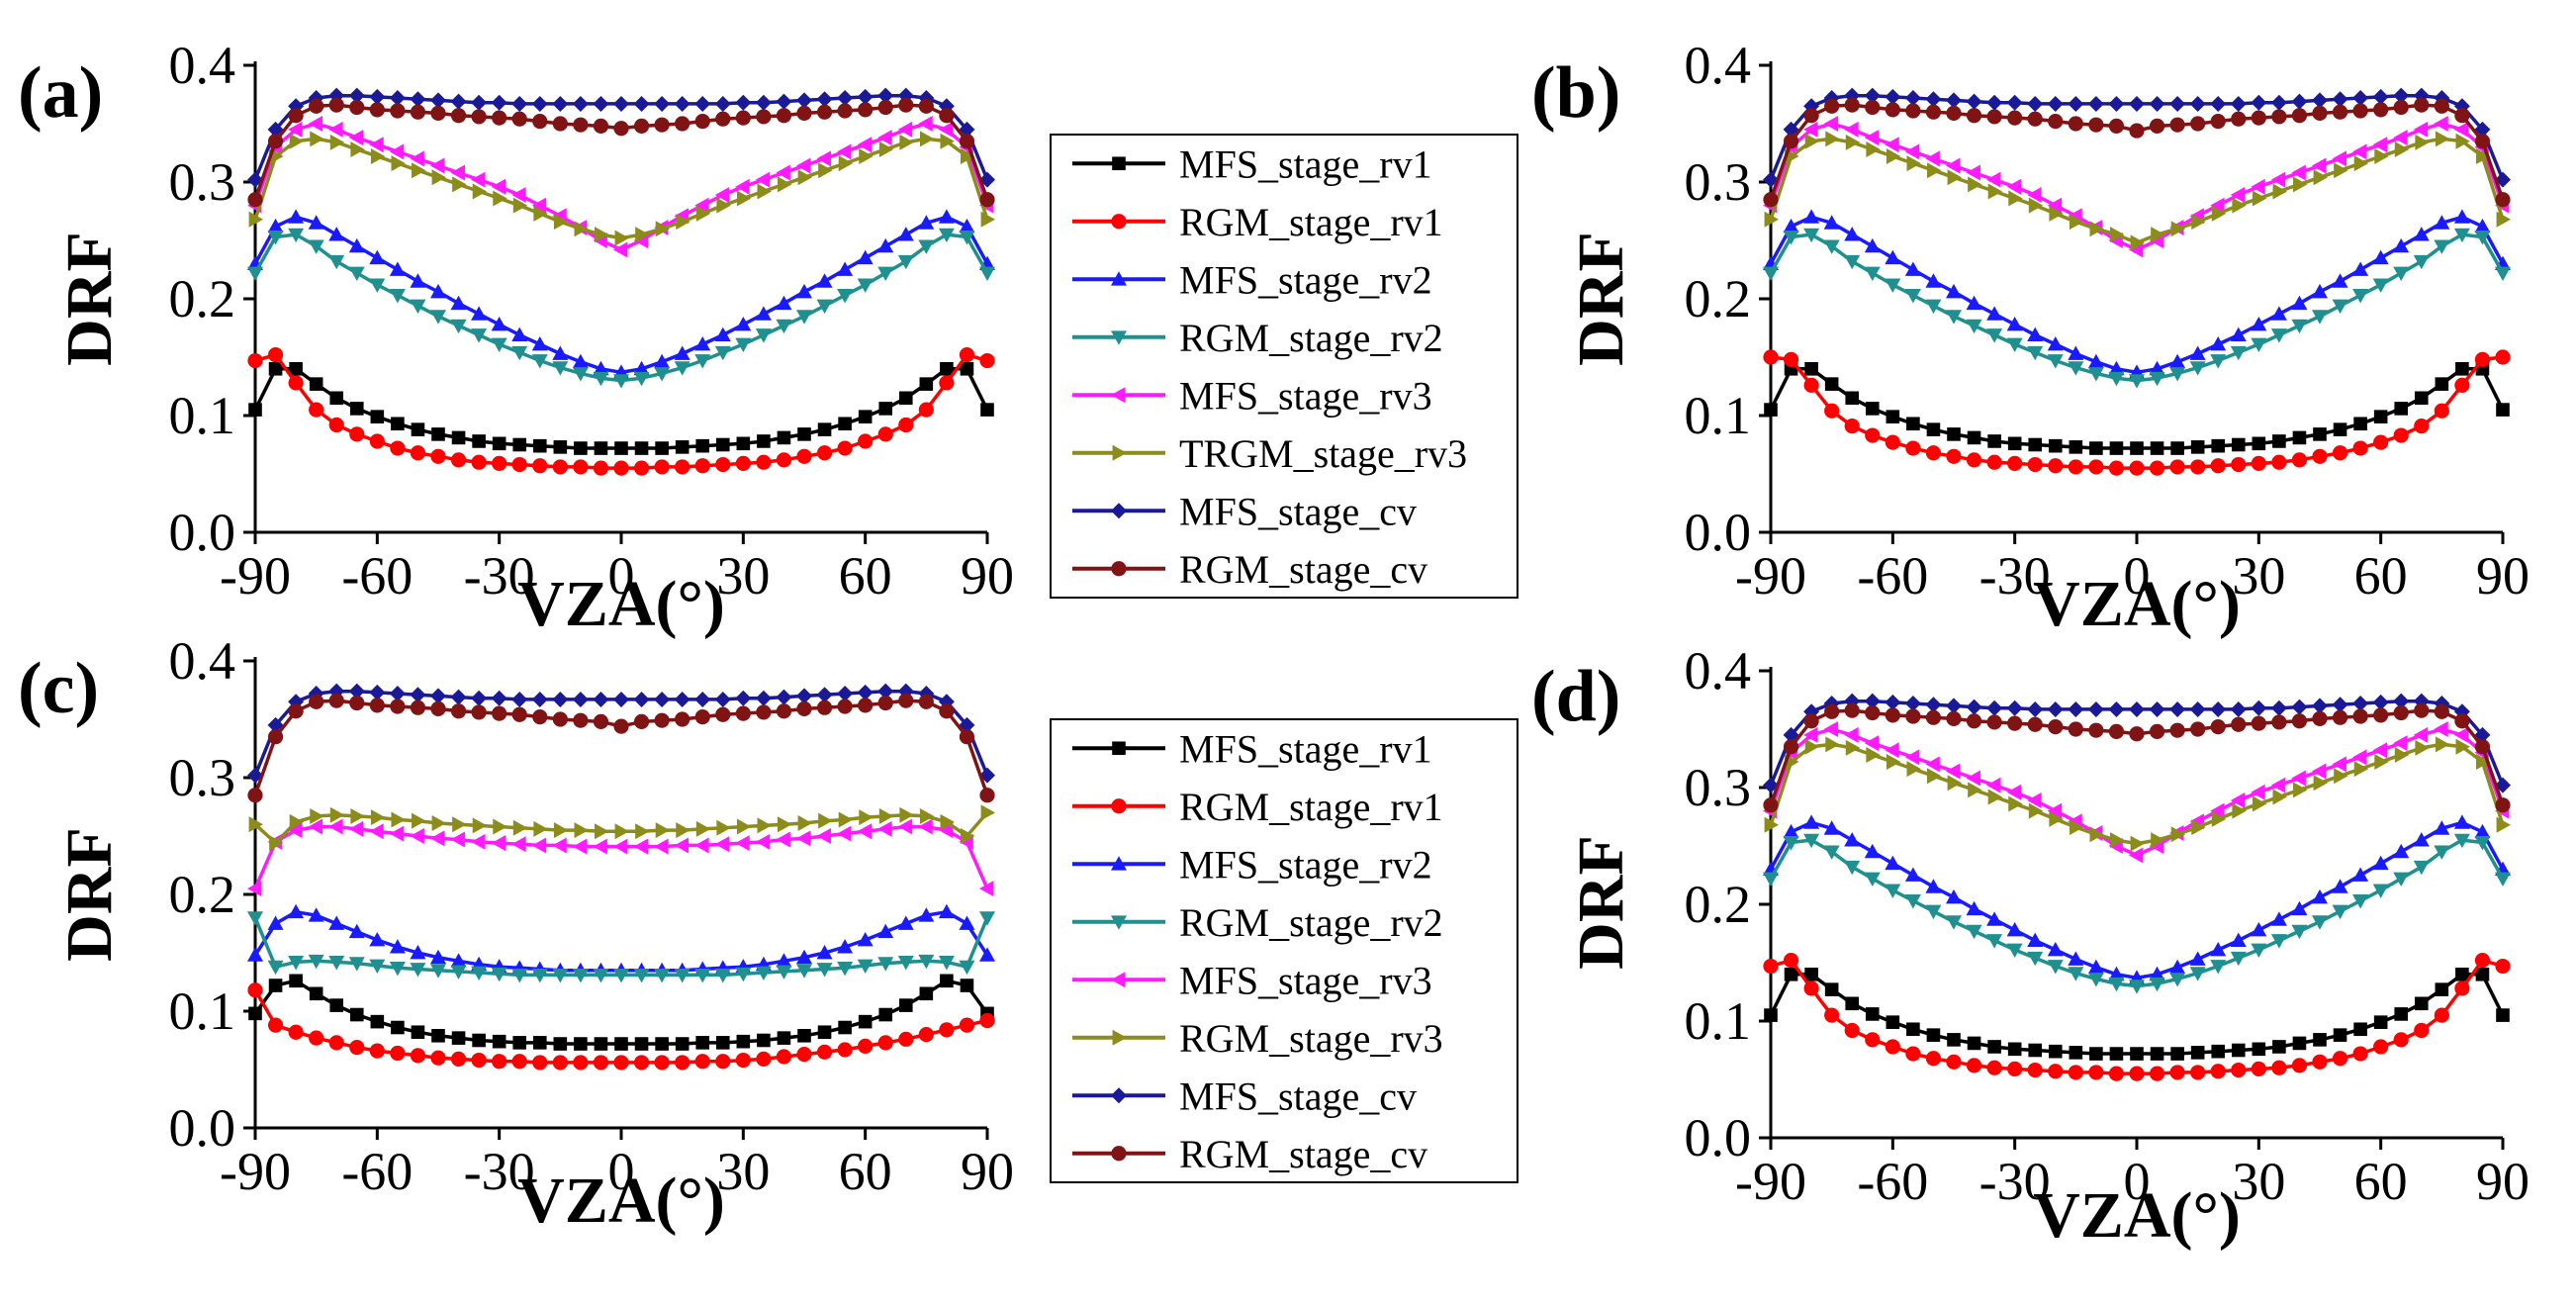  What do you see at coordinates (2259, 1181) in the screenshot?
I see `x-tick-label: 30` at bounding box center [2259, 1181].